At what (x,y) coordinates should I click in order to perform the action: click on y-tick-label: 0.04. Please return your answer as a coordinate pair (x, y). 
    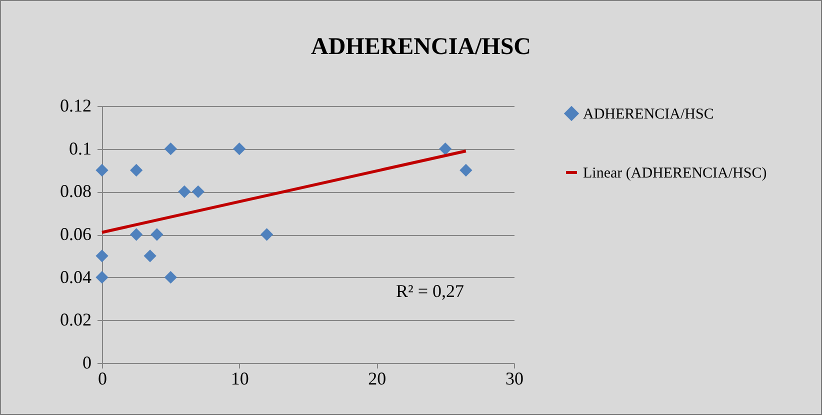
    Looking at the image, I should click on (76, 276).